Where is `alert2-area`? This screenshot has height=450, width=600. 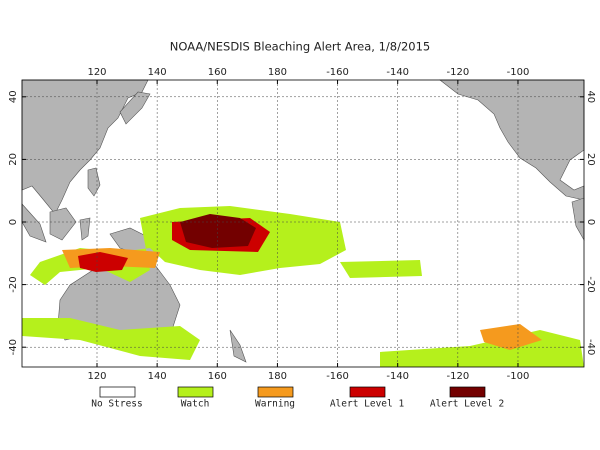
alert2-area is located at coordinates (218, 231).